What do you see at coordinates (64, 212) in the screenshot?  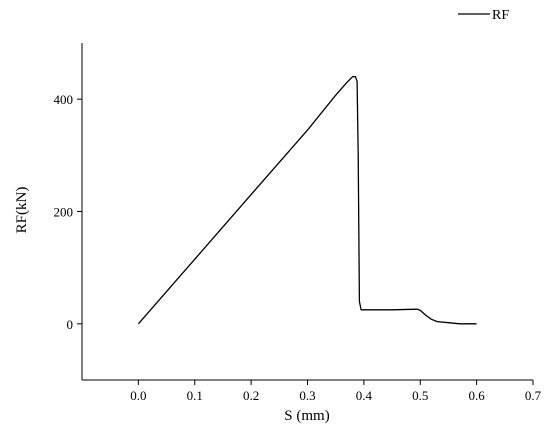 I see `y-tick-label: 200` at bounding box center [64, 212].